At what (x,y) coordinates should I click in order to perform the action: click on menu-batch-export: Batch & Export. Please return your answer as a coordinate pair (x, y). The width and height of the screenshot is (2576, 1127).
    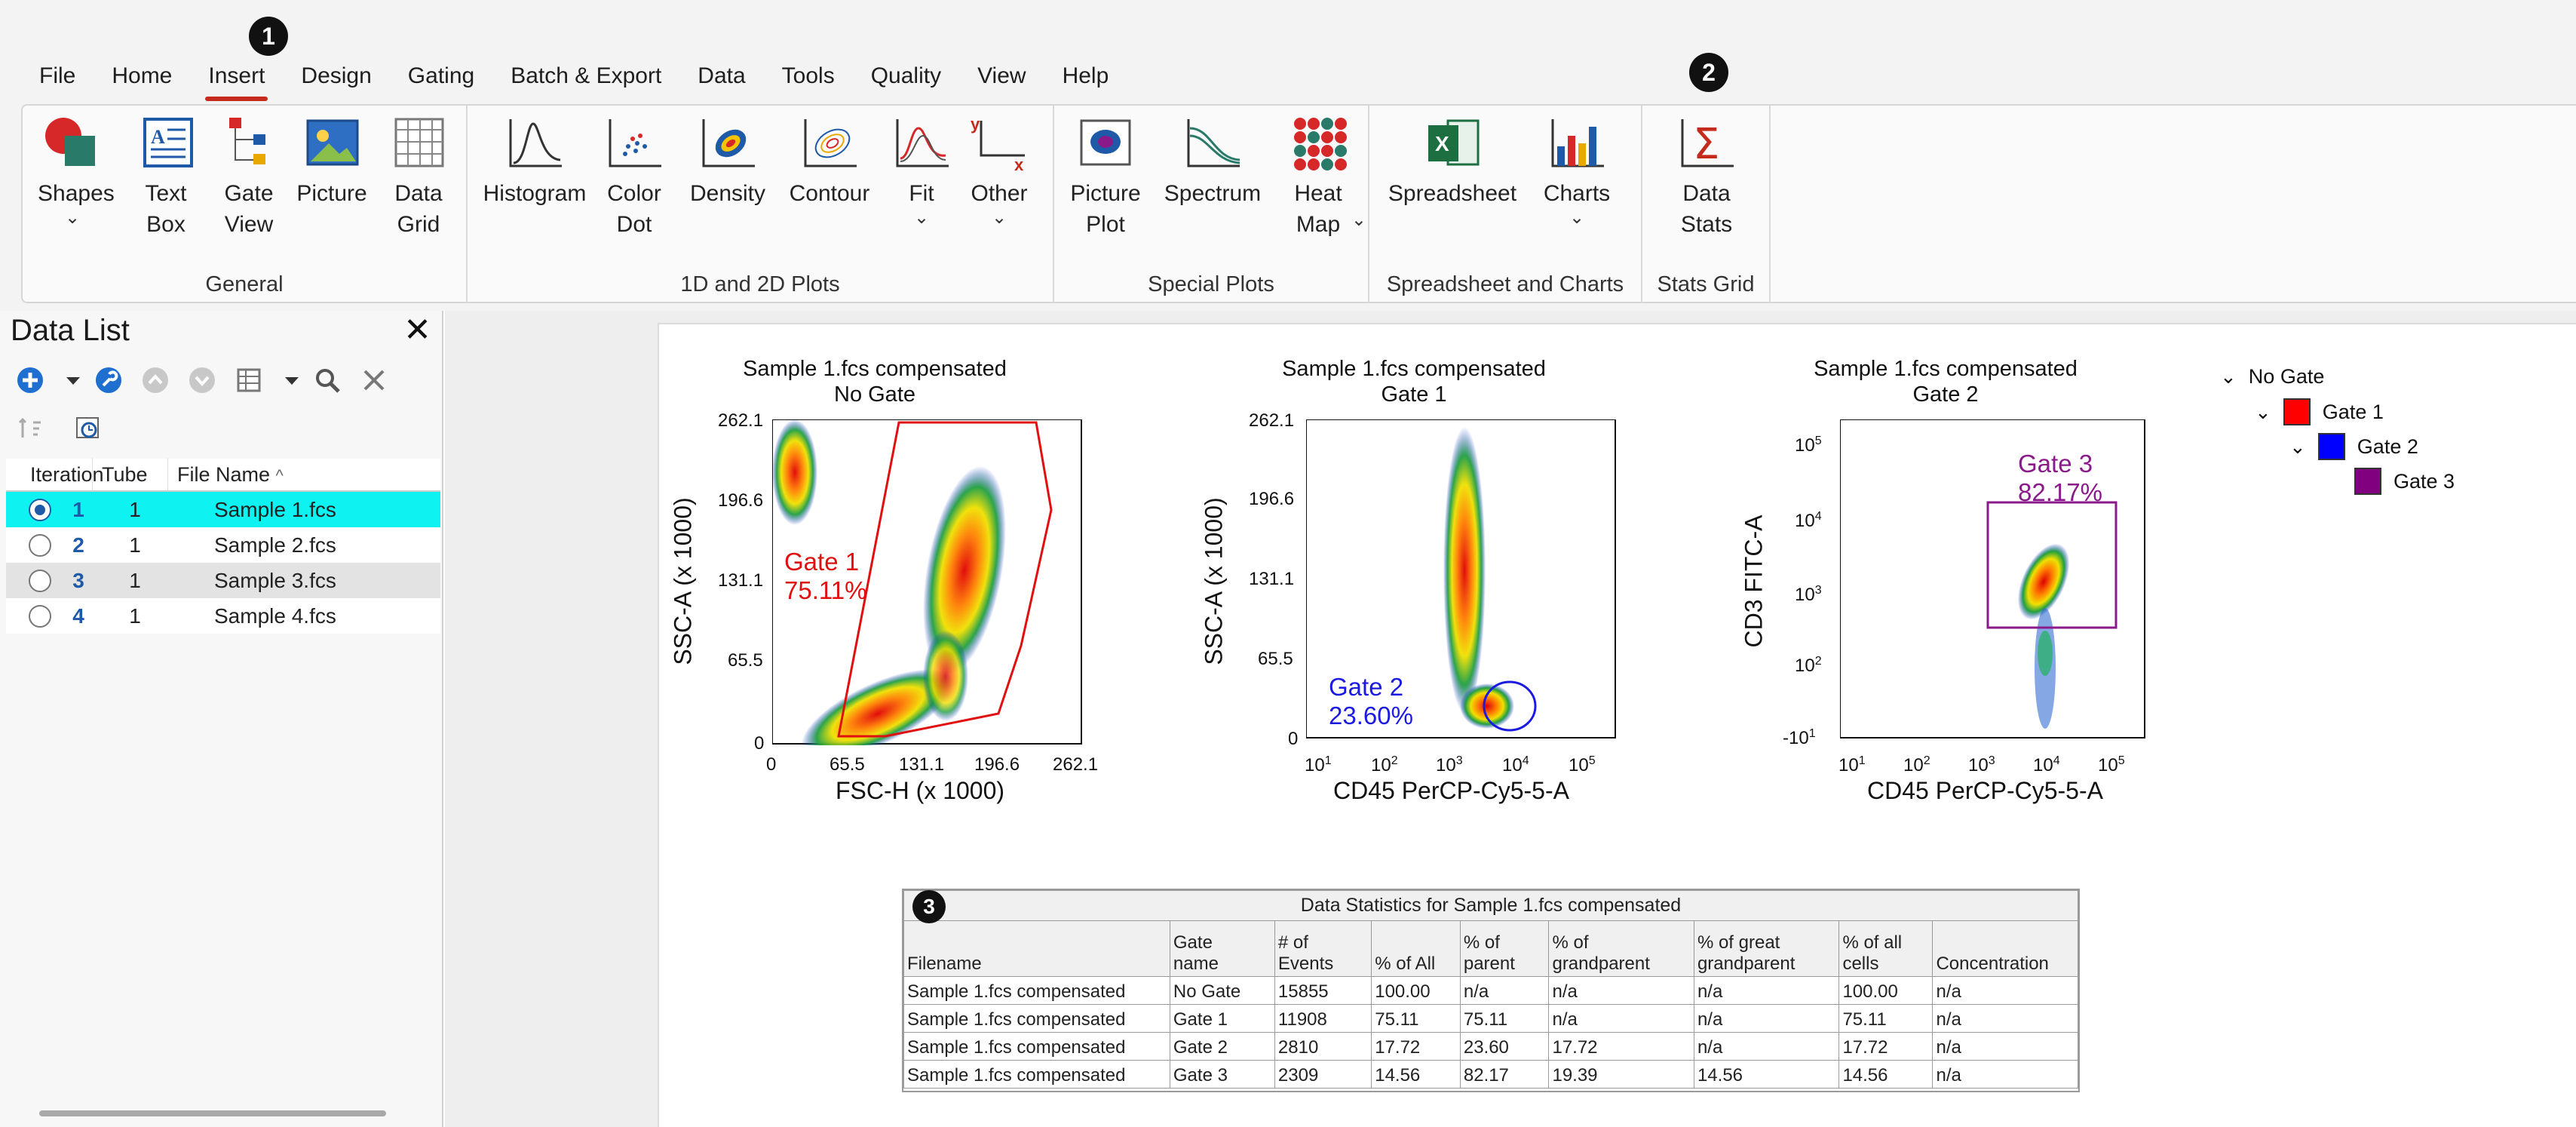
    Looking at the image, I should click on (586, 76).